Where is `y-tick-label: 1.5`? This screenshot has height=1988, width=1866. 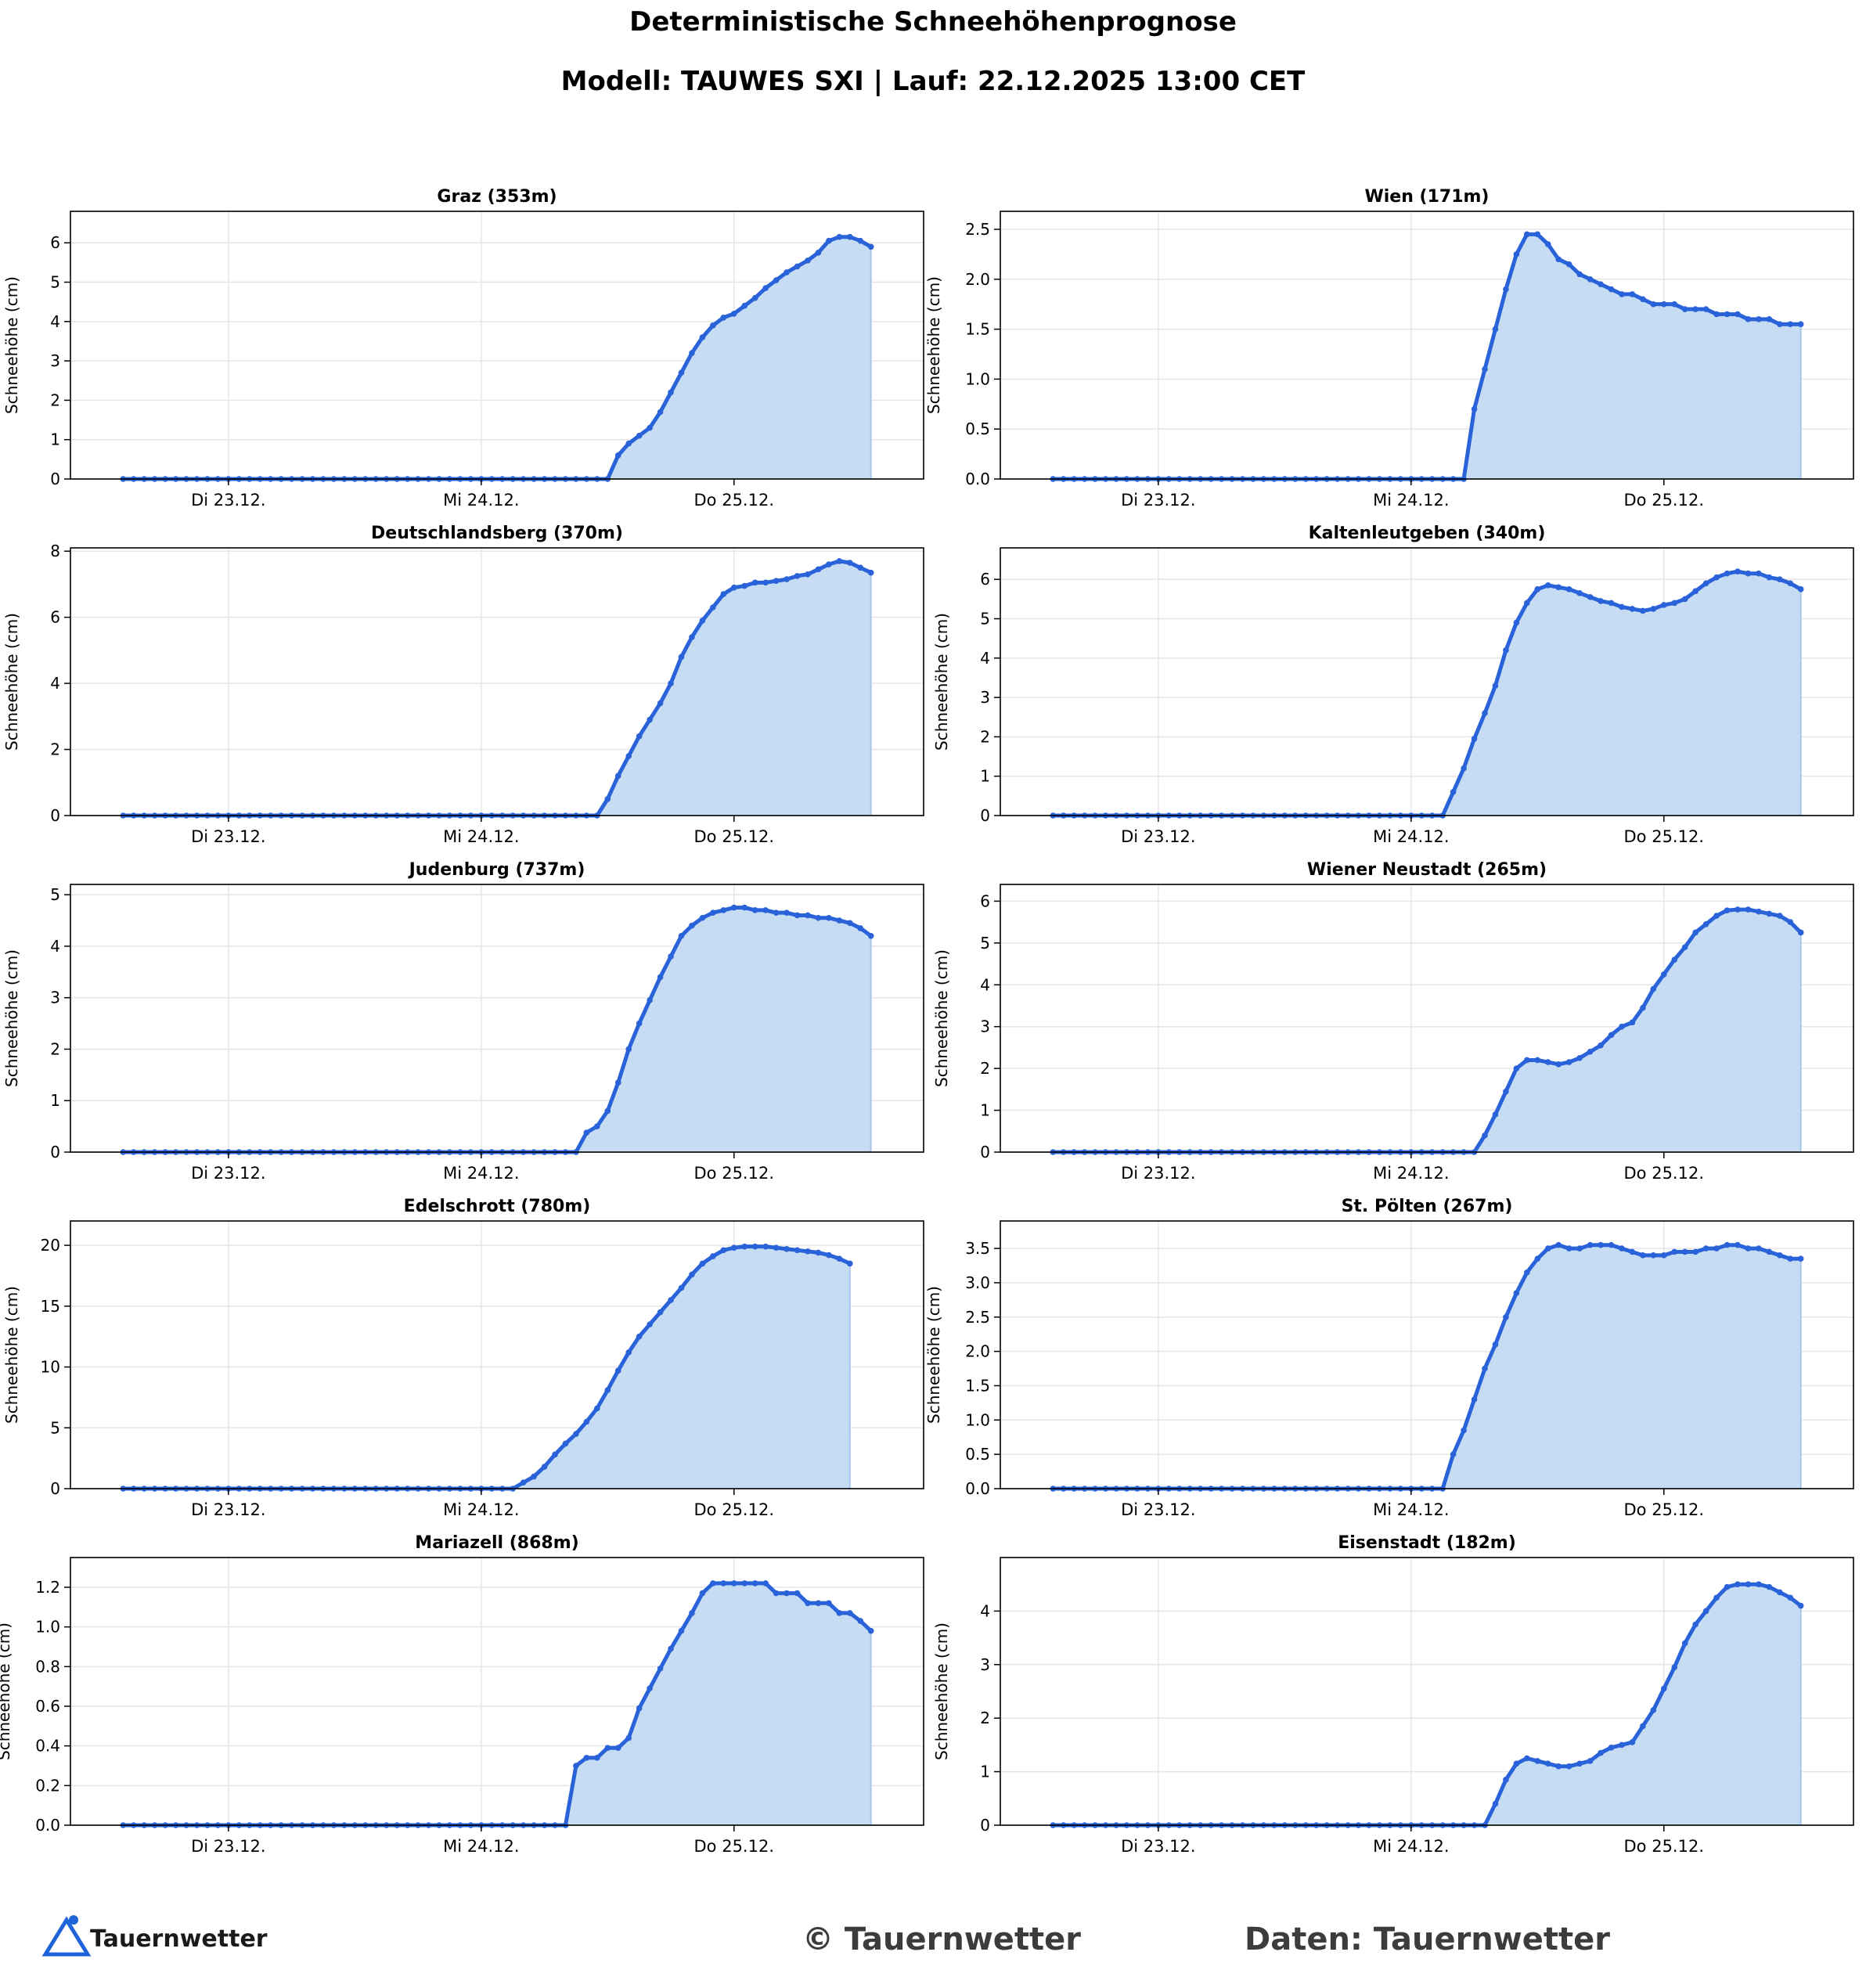
y-tick-label: 1.5 is located at coordinates (977, 1386).